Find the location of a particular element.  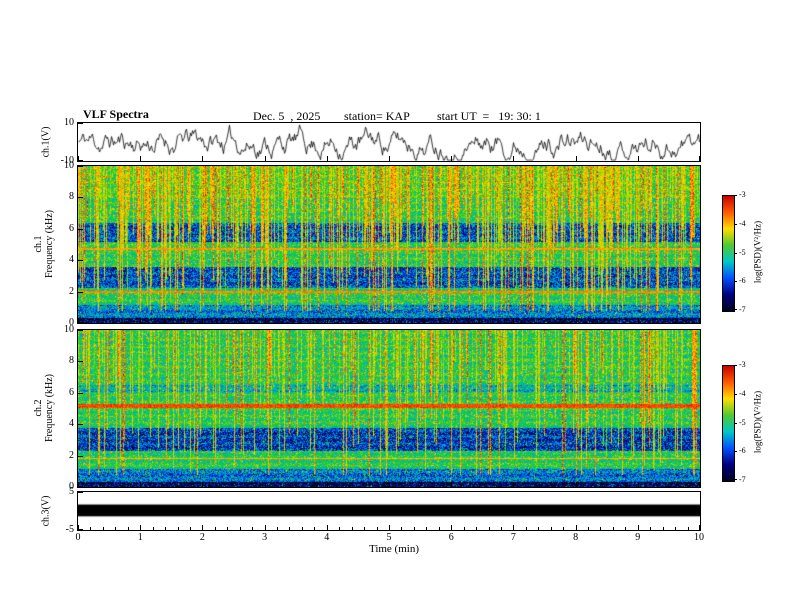

figure-title: VLF Spectra is located at coordinates (116, 114).